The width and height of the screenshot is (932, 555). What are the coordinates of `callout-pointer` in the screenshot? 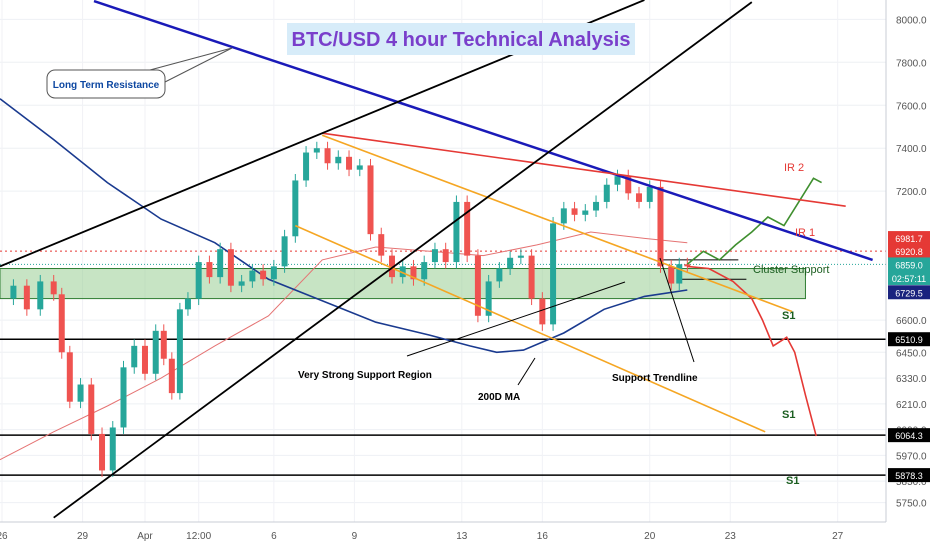 It's located at (198, 65).